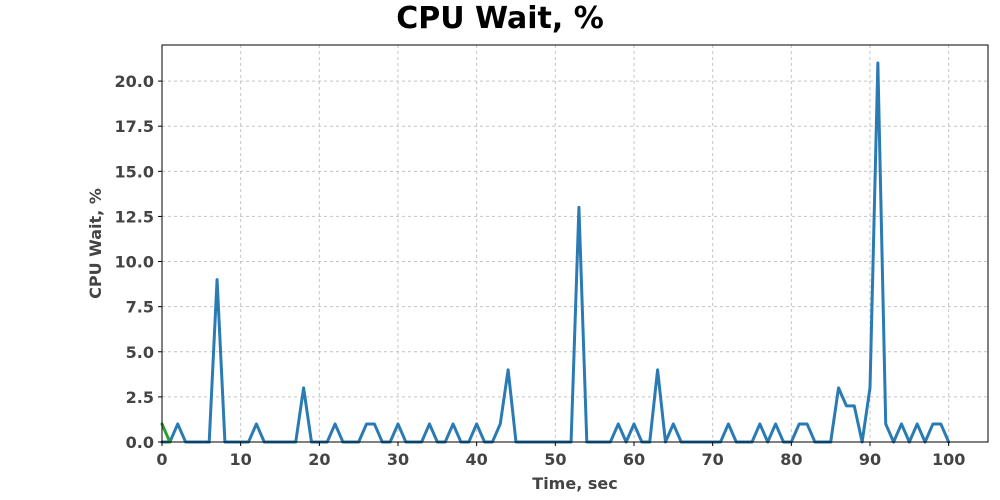 This screenshot has height=500, width=1000. What do you see at coordinates (634, 459) in the screenshot?
I see `x-tick-label: 60` at bounding box center [634, 459].